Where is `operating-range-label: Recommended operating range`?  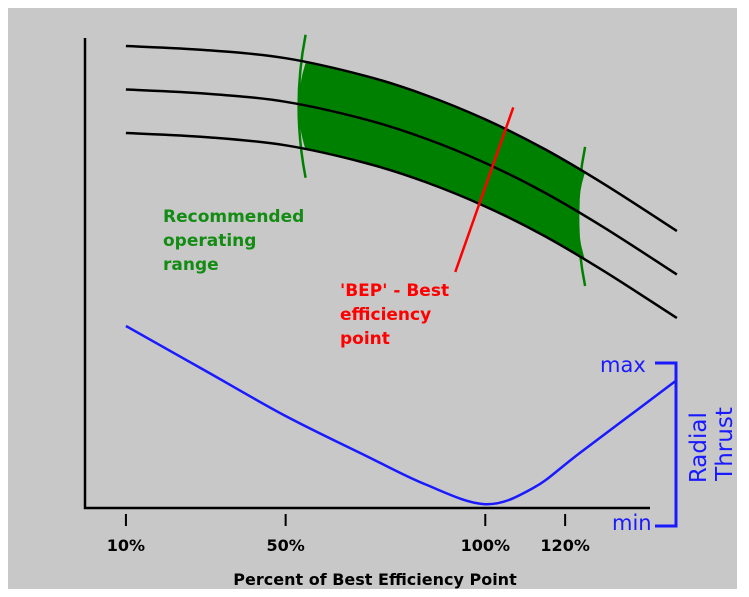
operating-range-label: Recommended operating range is located at coordinates (233, 241).